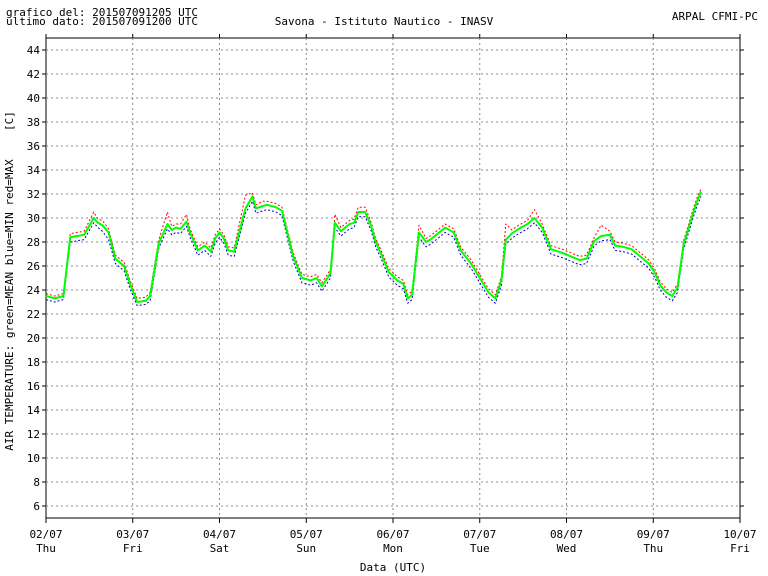 The image size is (768, 576). I want to click on y-tick-label: 14, so click(34, 410).